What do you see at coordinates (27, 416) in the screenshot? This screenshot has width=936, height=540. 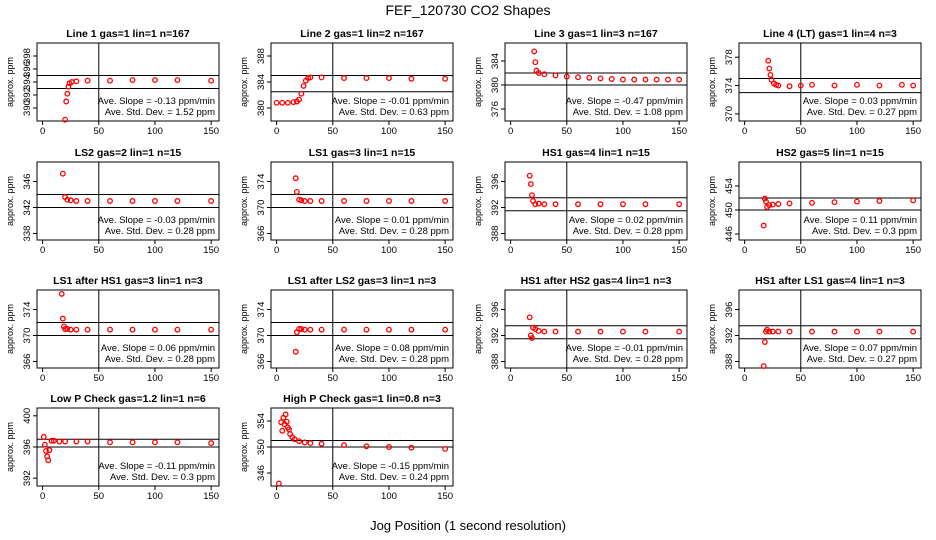 I see `y-tick-label: 400` at bounding box center [27, 416].